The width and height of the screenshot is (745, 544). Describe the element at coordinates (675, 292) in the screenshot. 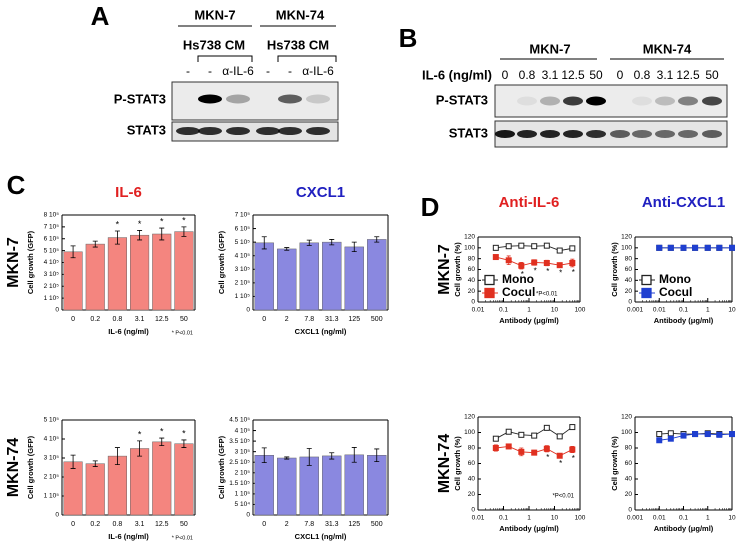

I see `legend-label: Cocul` at that location.